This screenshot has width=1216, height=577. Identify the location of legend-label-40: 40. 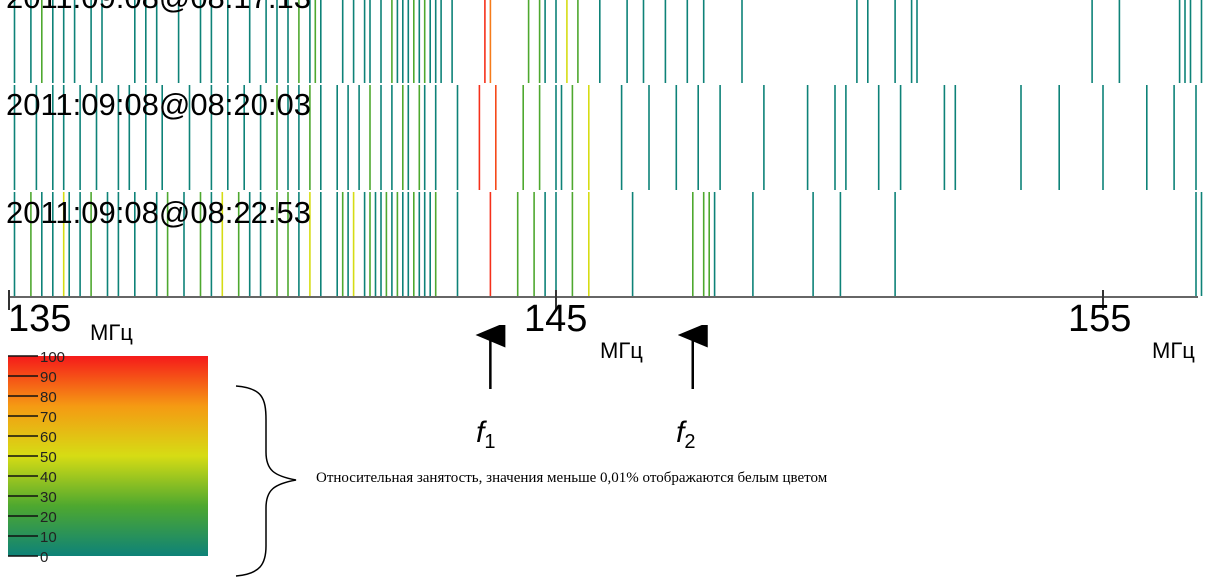
(48, 477).